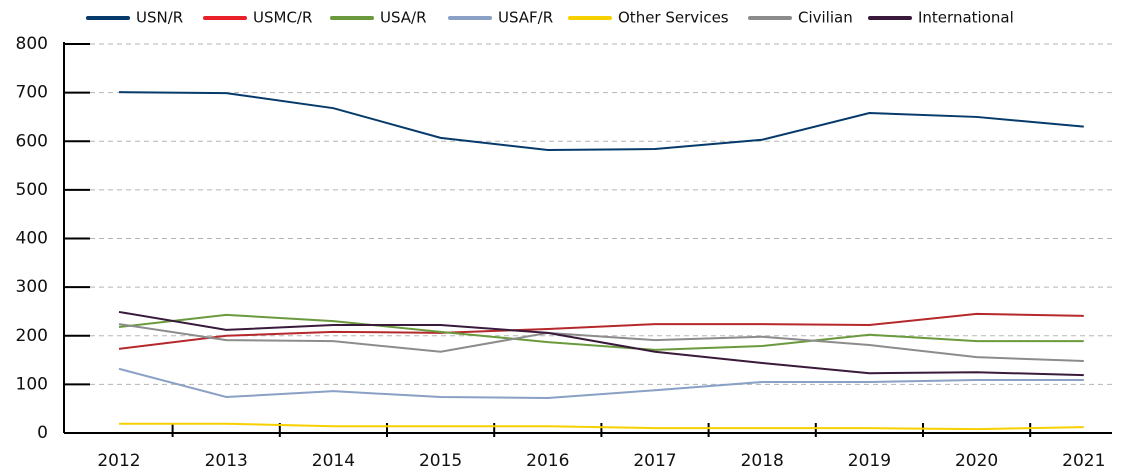  Describe the element at coordinates (42, 433) in the screenshot. I see `y-tick-label: 0` at that location.